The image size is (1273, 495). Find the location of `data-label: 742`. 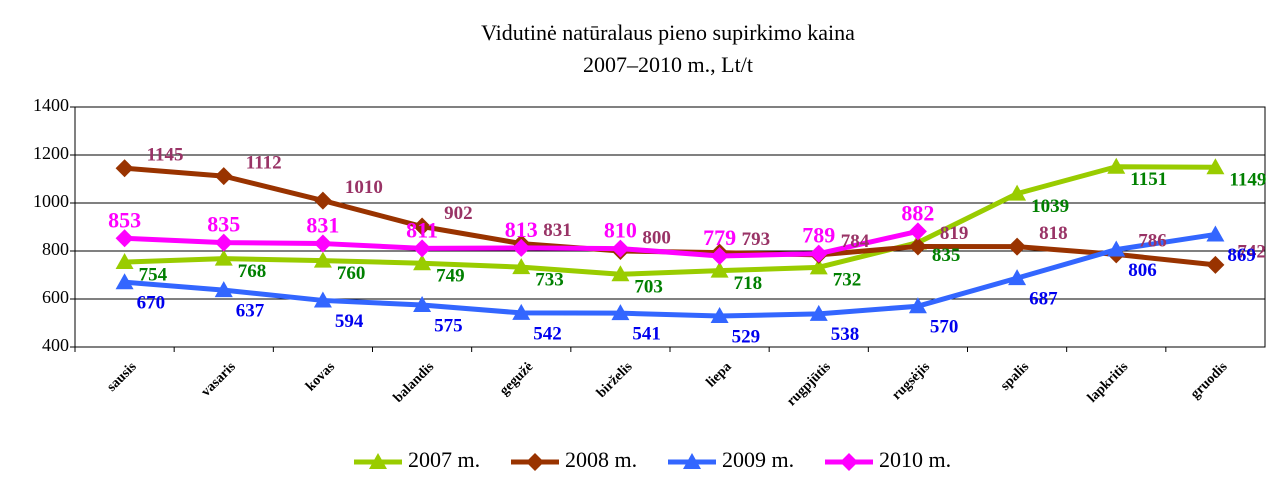

data-label: 742 is located at coordinates (1251, 251).